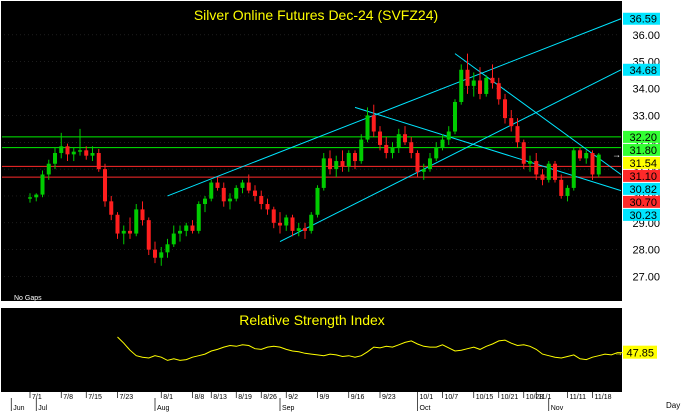  I want to click on x-tick-label: 8/8, so click(200, 397).